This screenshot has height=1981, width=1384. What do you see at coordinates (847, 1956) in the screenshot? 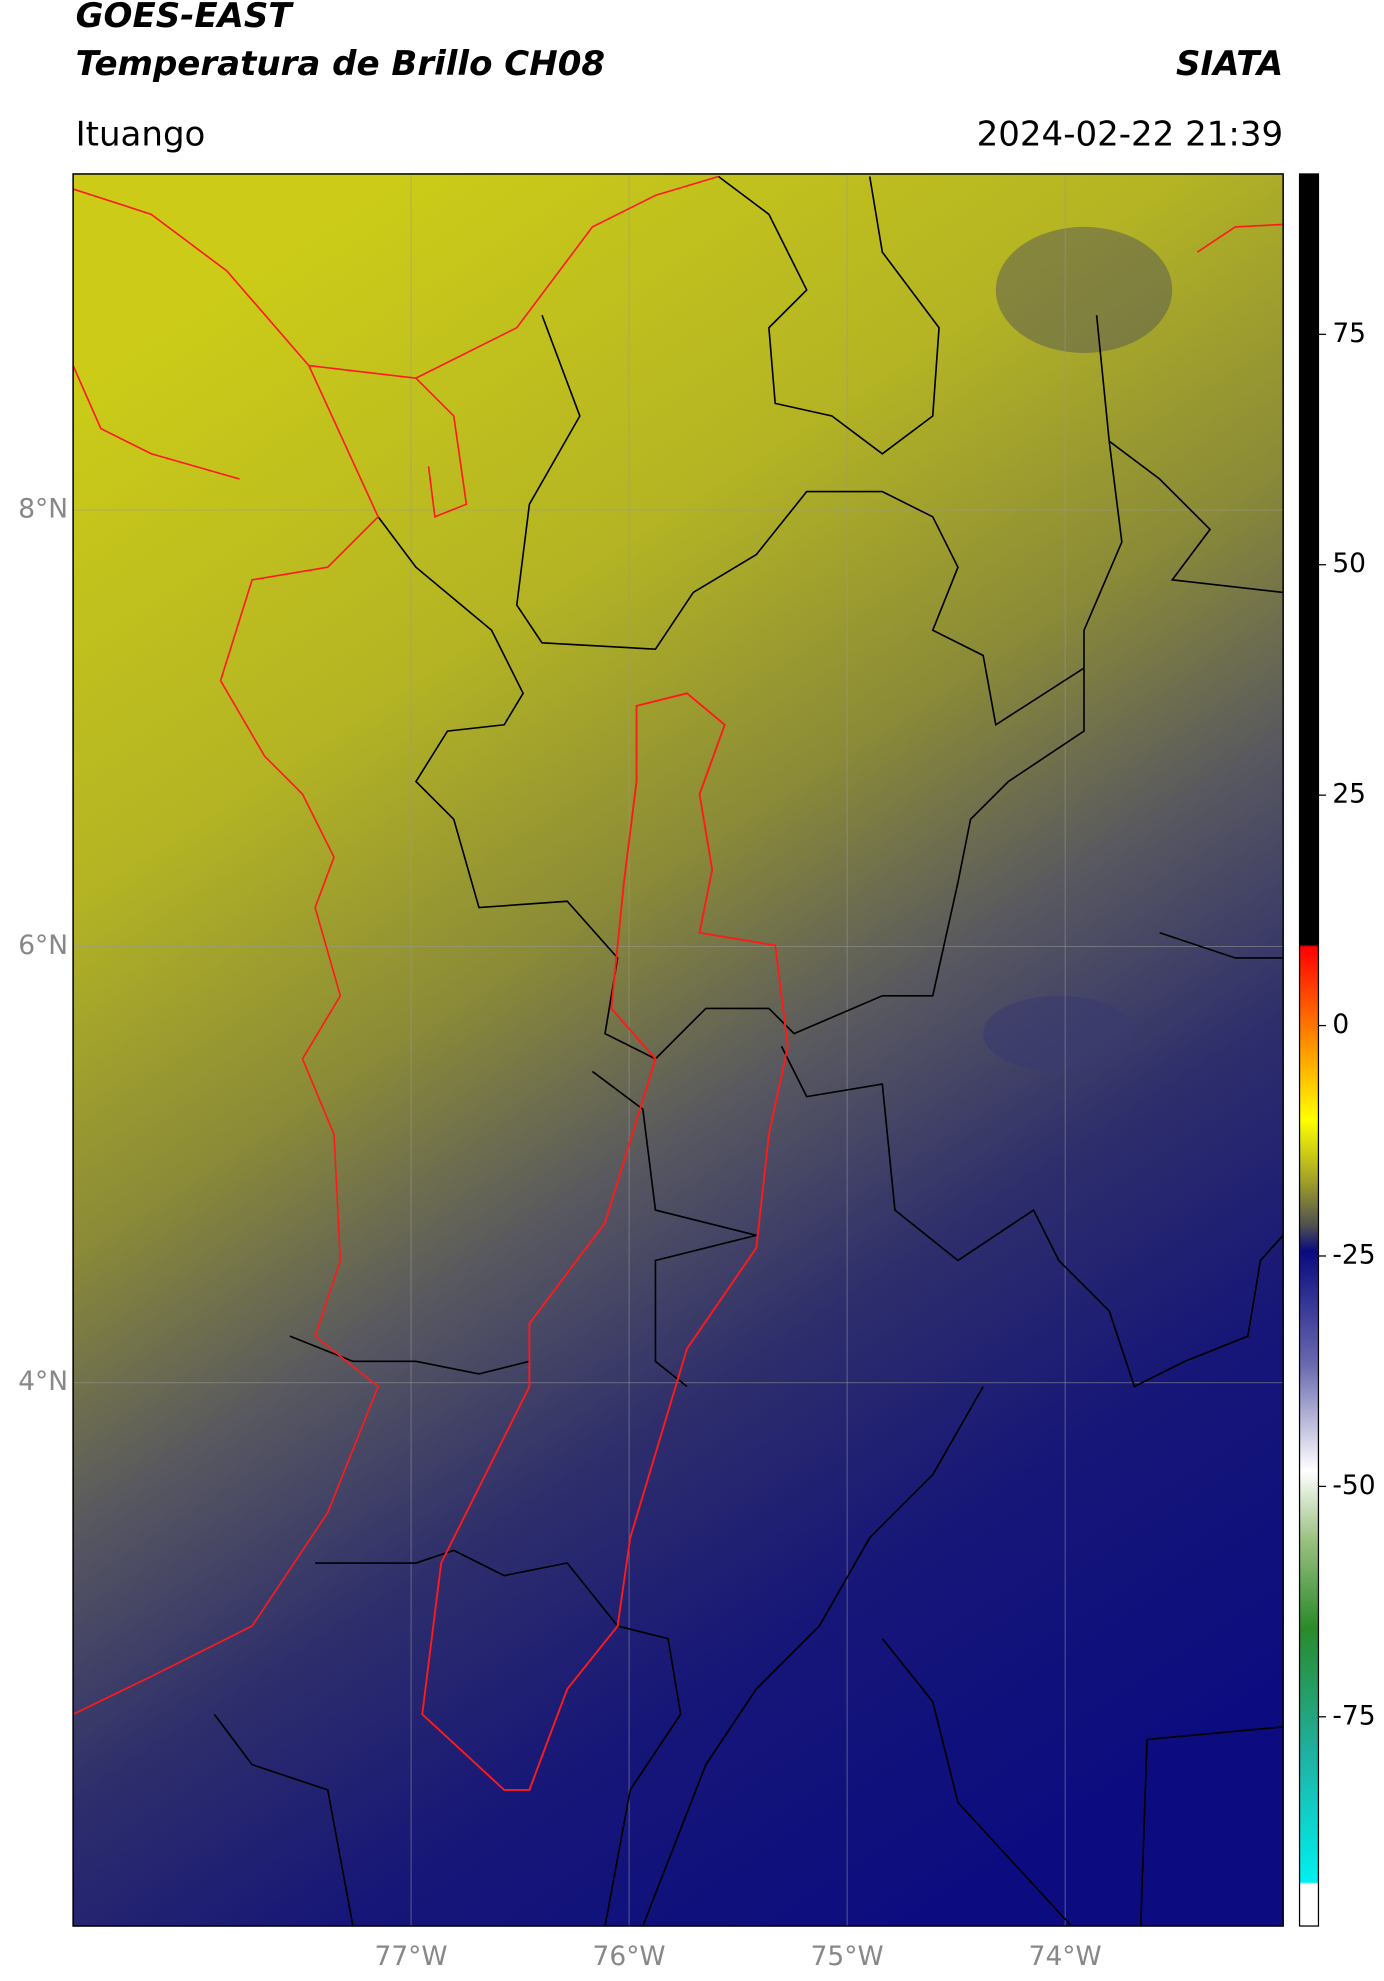
I see `x-tick-label: 75°W` at bounding box center [847, 1956].